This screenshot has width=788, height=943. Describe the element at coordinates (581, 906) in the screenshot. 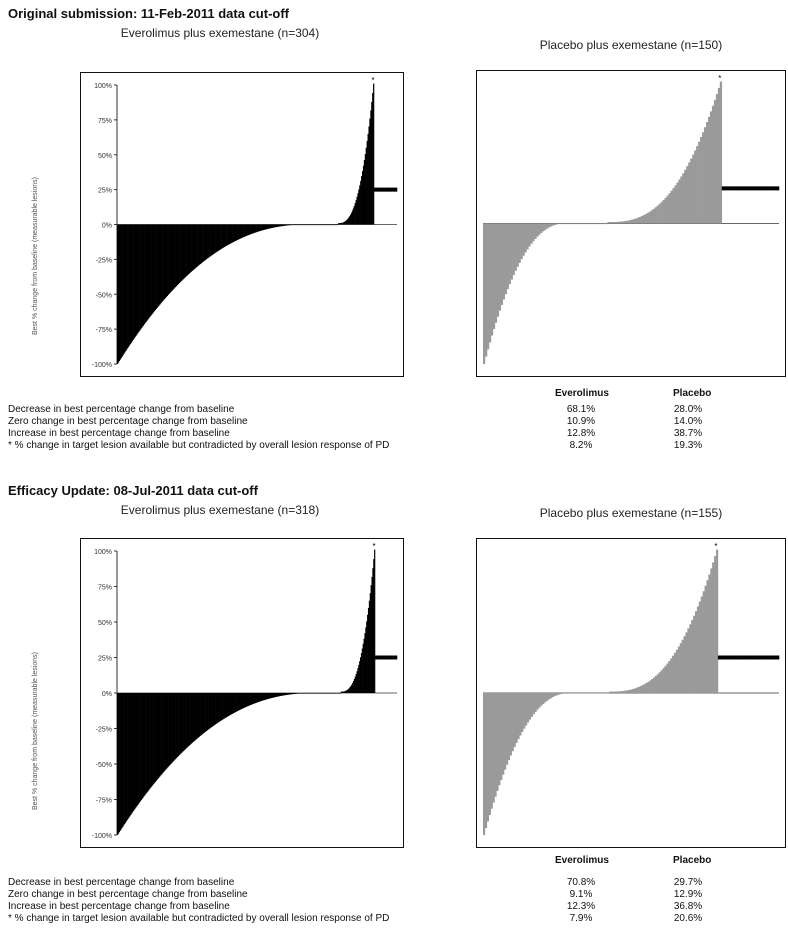

I see `stats-value-everolimus: 12.3%` at that location.